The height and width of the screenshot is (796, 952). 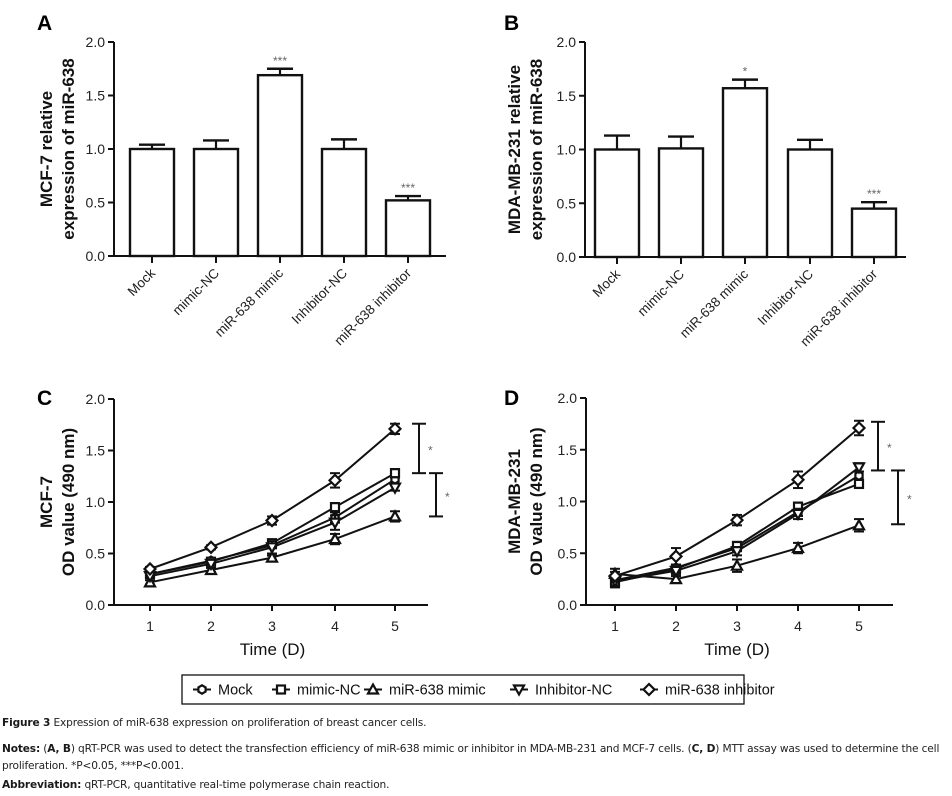 I want to click on y-axis-label: MCF-7, so click(x=46, y=502).